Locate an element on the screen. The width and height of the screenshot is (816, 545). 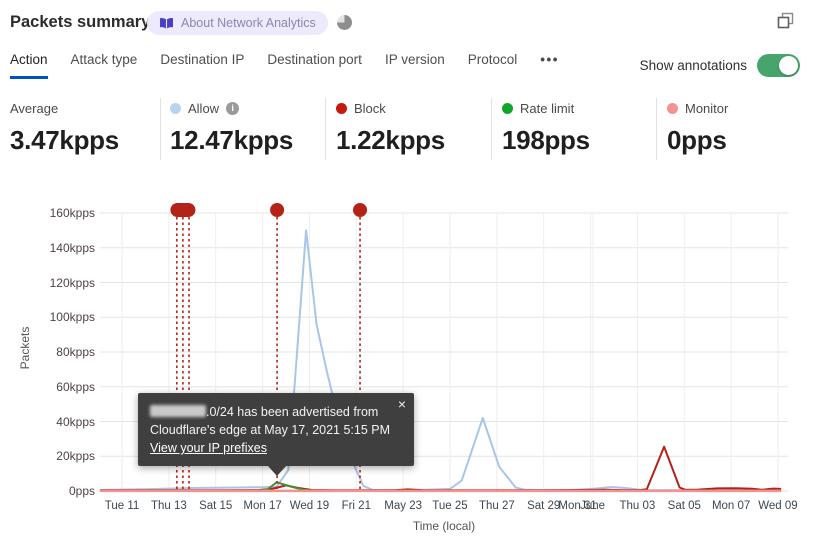
tab-attack-type: Attack type is located at coordinates (104, 59).